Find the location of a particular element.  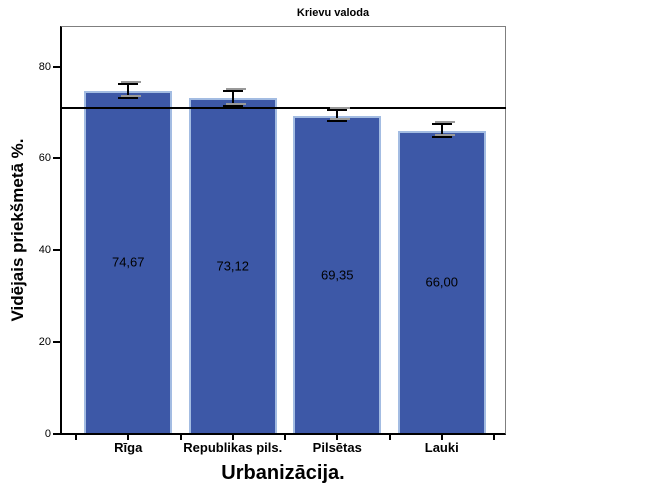

y-axis-tick-label: 40 is located at coordinates (44, 250).